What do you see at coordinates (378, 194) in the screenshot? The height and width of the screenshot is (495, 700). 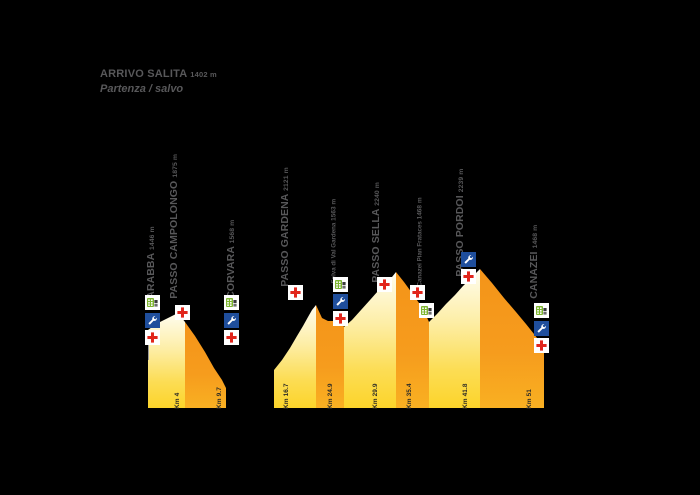 I see `label-passo-sella-altitude: 2240 m` at bounding box center [378, 194].